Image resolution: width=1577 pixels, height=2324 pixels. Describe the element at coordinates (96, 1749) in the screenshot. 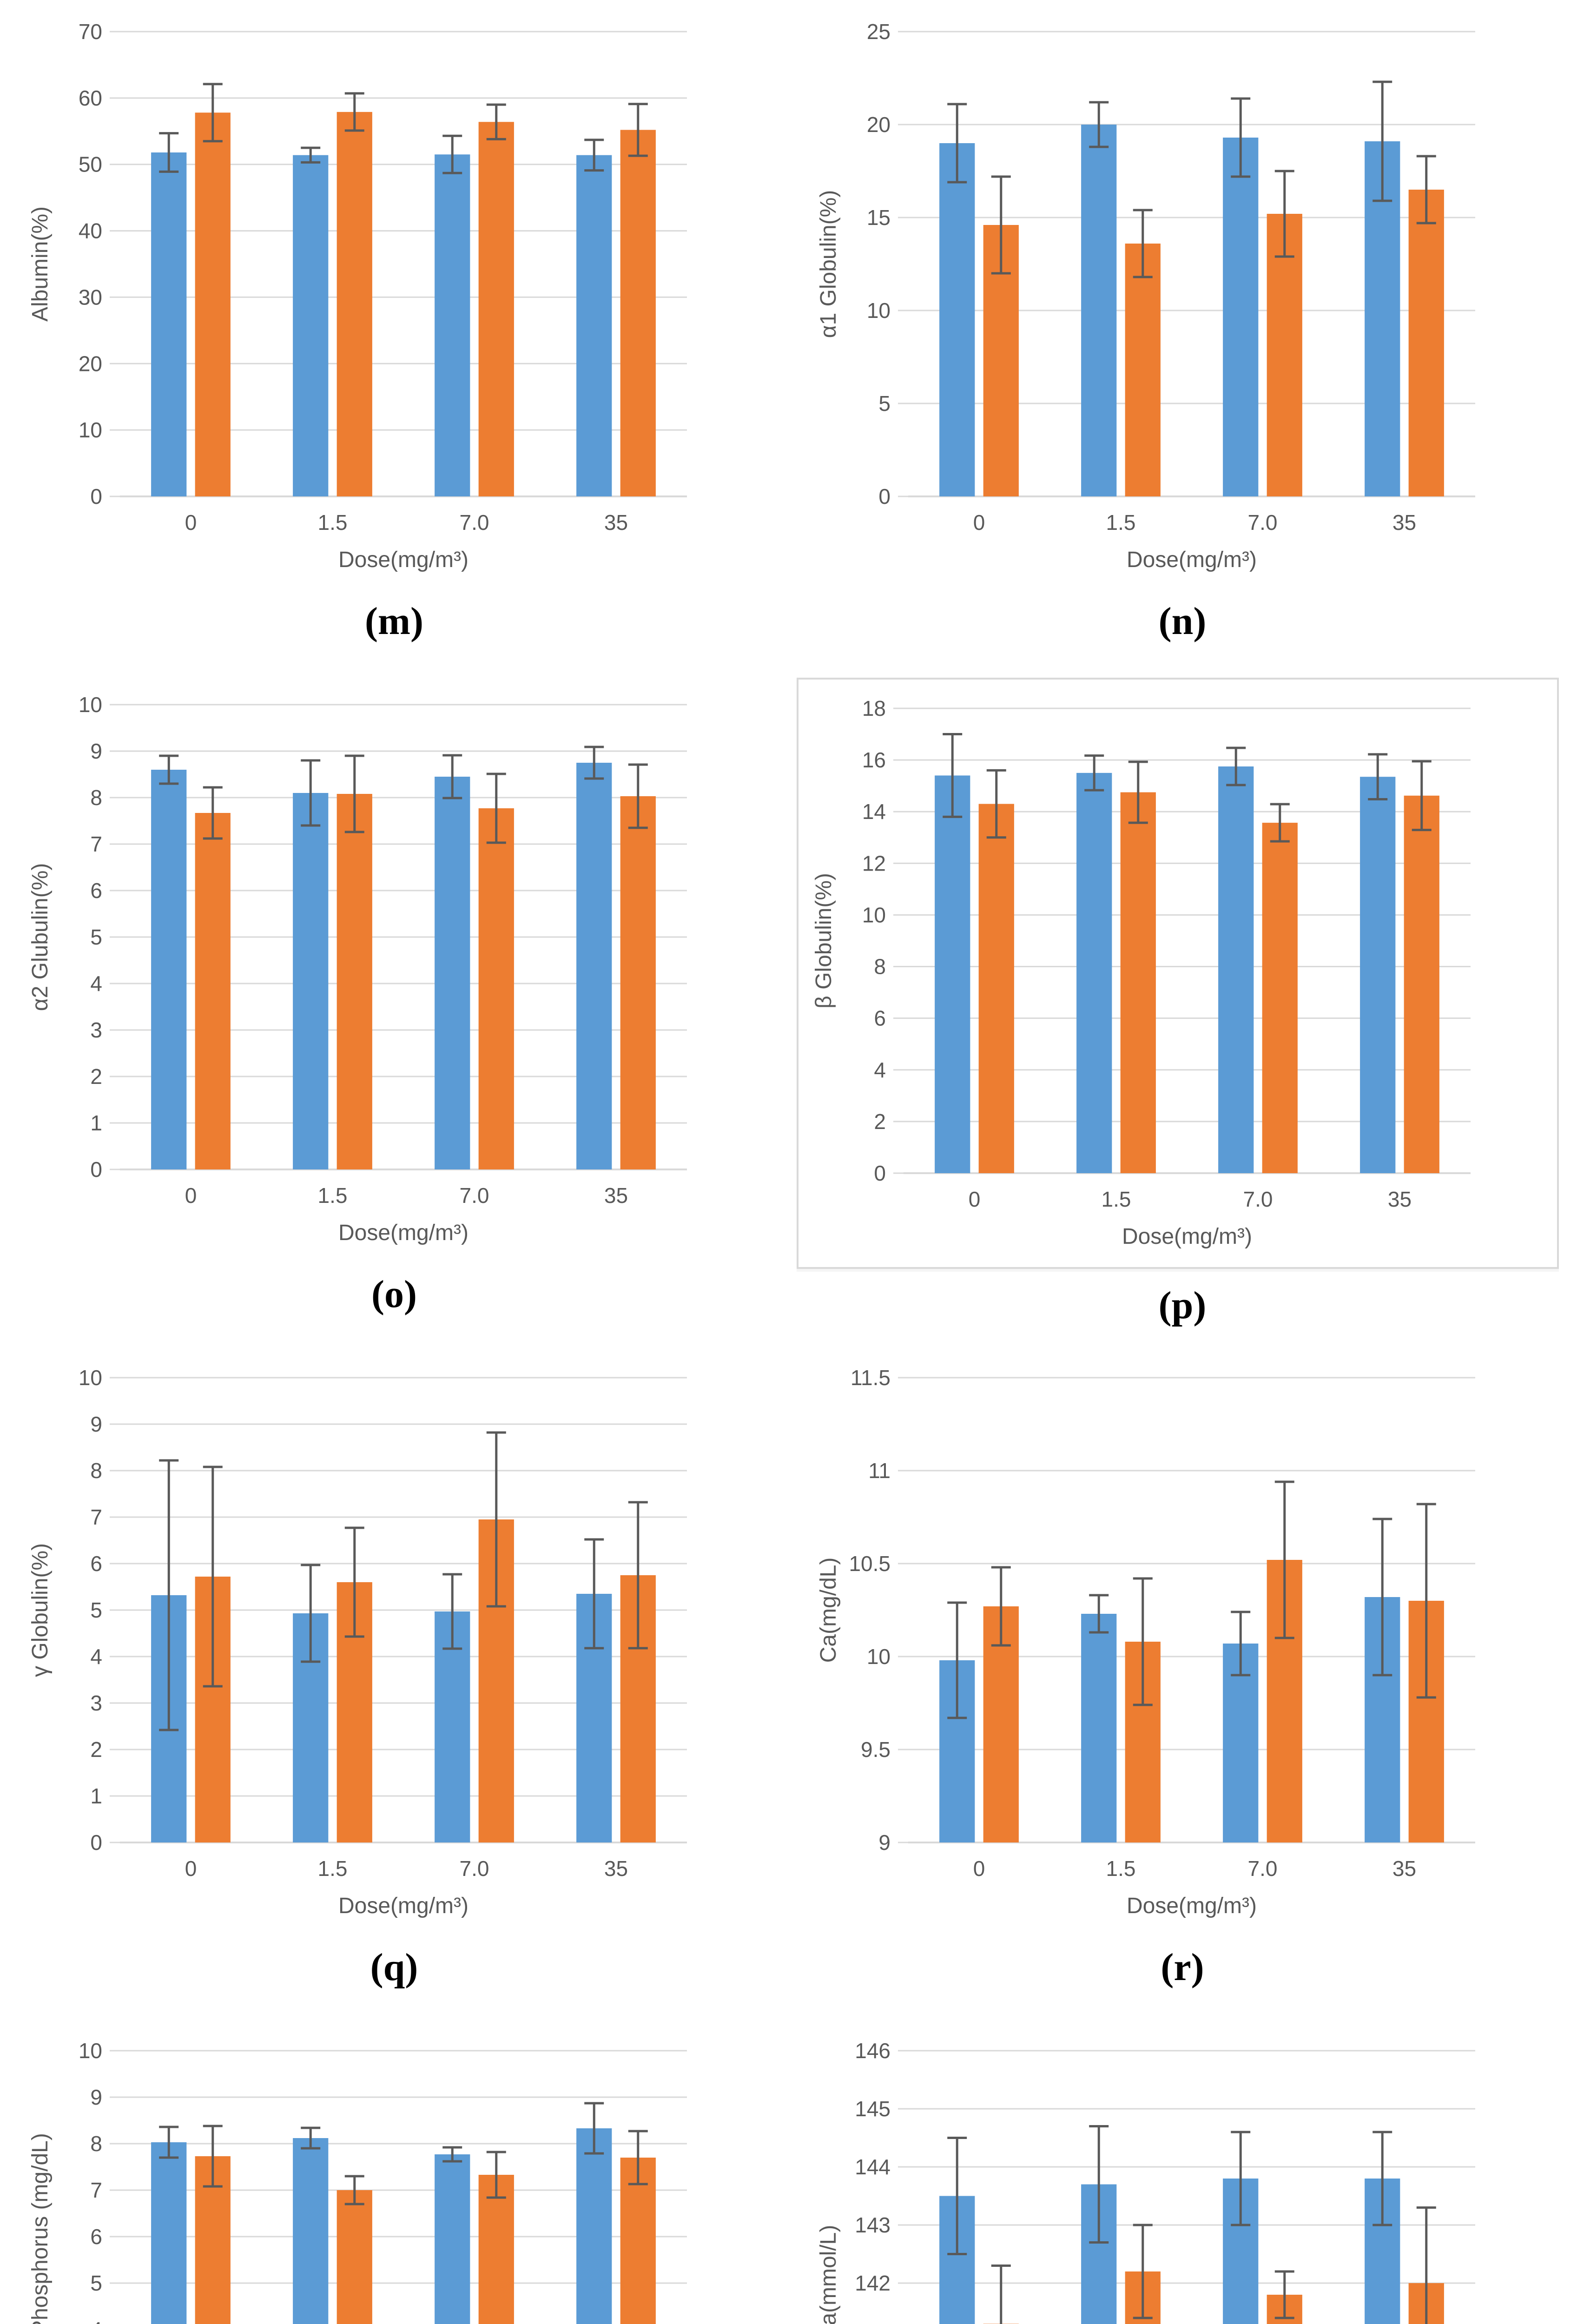

I see `y-tick-label: 2` at that location.